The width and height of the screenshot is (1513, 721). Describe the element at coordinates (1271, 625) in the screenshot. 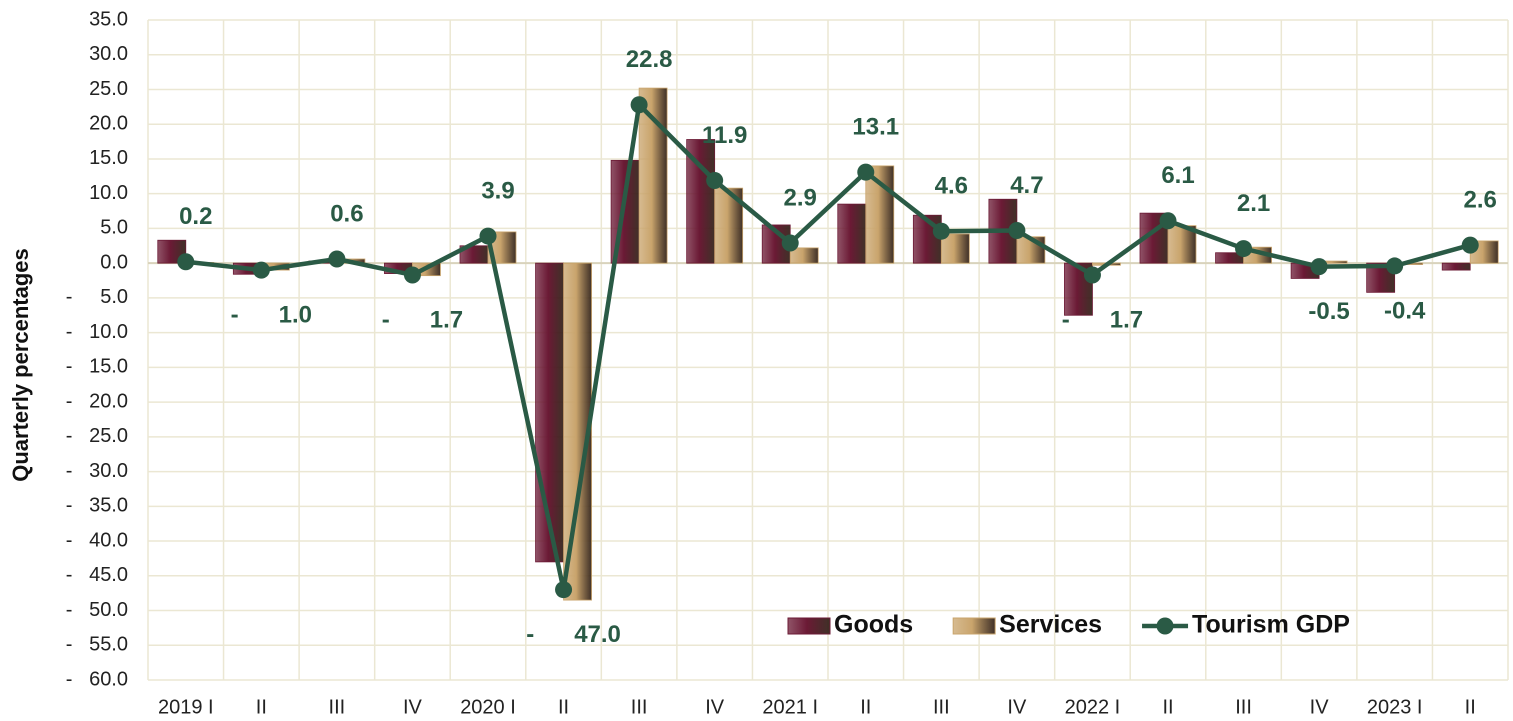

I see `legend-label: Tourism GDP` at that location.